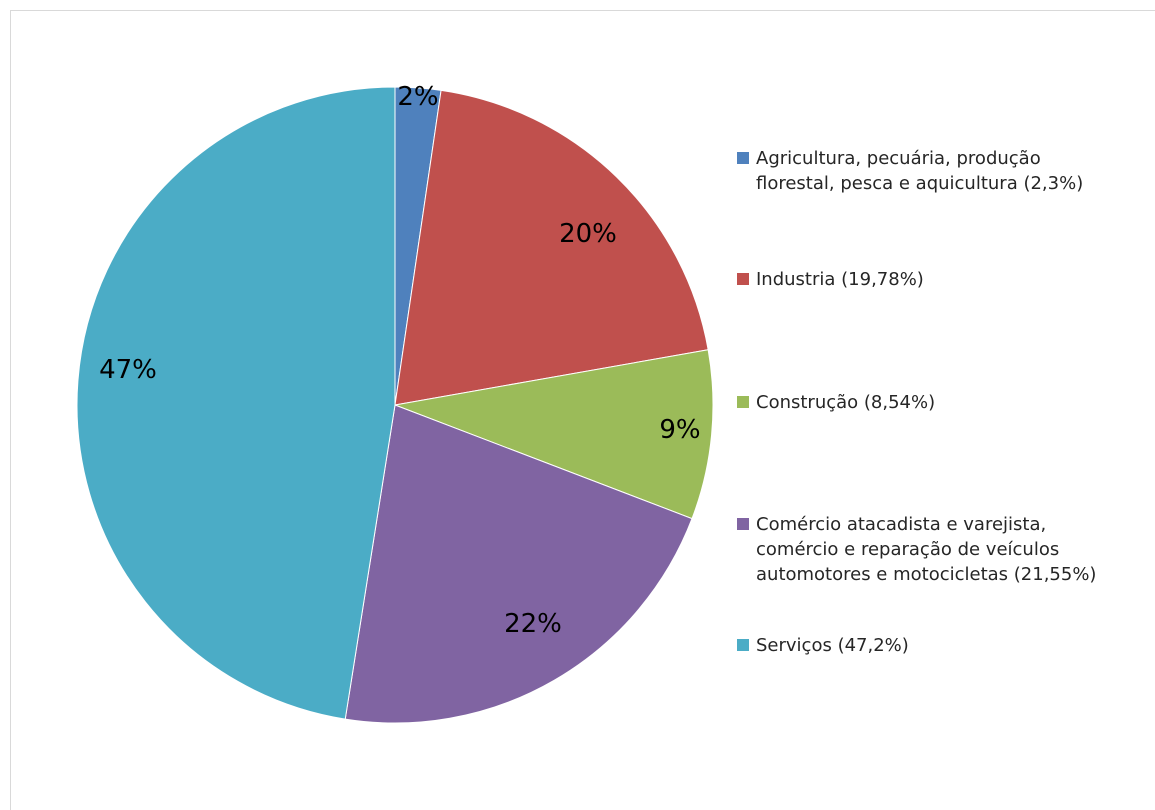 The height and width of the screenshot is (810, 1155). Describe the element at coordinates (743, 402) in the screenshot. I see `legend-swatch-construcao` at that location.